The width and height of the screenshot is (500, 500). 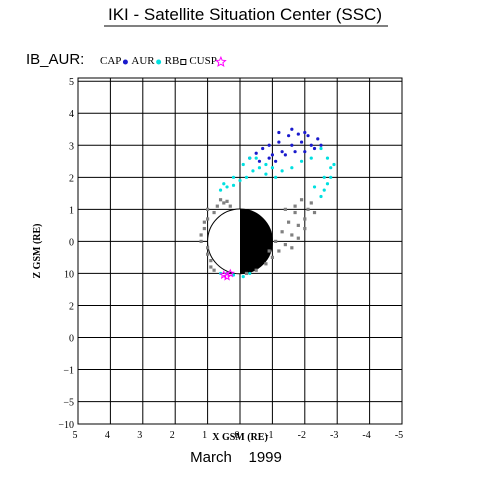 I want to click on y-tick-label: 5, so click(x=71, y=82).